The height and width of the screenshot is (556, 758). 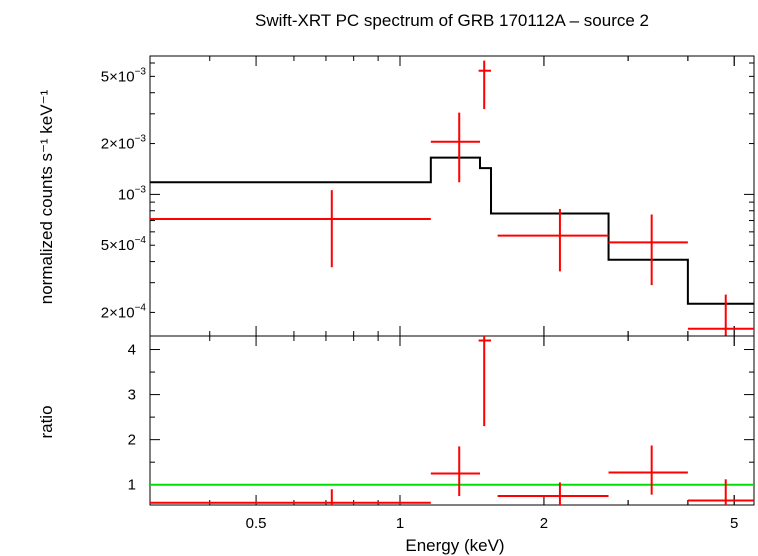 I want to click on x-axis-label: Energy (keV), so click(x=454, y=545).